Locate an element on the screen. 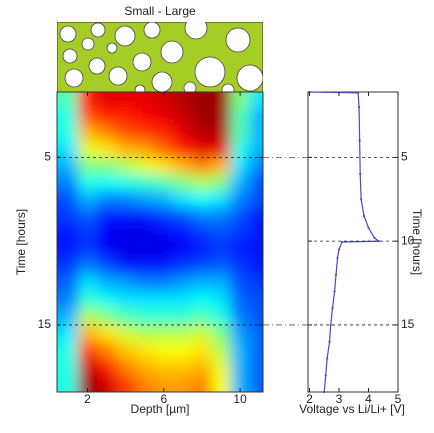  x-tick-label: 10 is located at coordinates (240, 399).